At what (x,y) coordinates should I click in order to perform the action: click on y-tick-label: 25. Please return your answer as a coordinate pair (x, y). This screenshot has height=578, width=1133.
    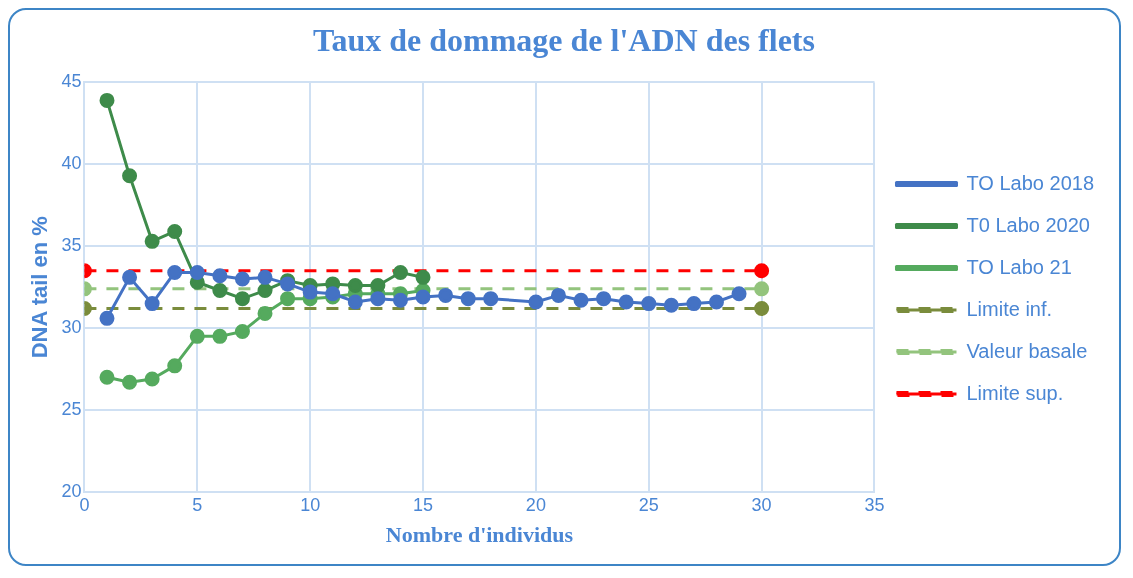
    Looking at the image, I should click on (71, 409).